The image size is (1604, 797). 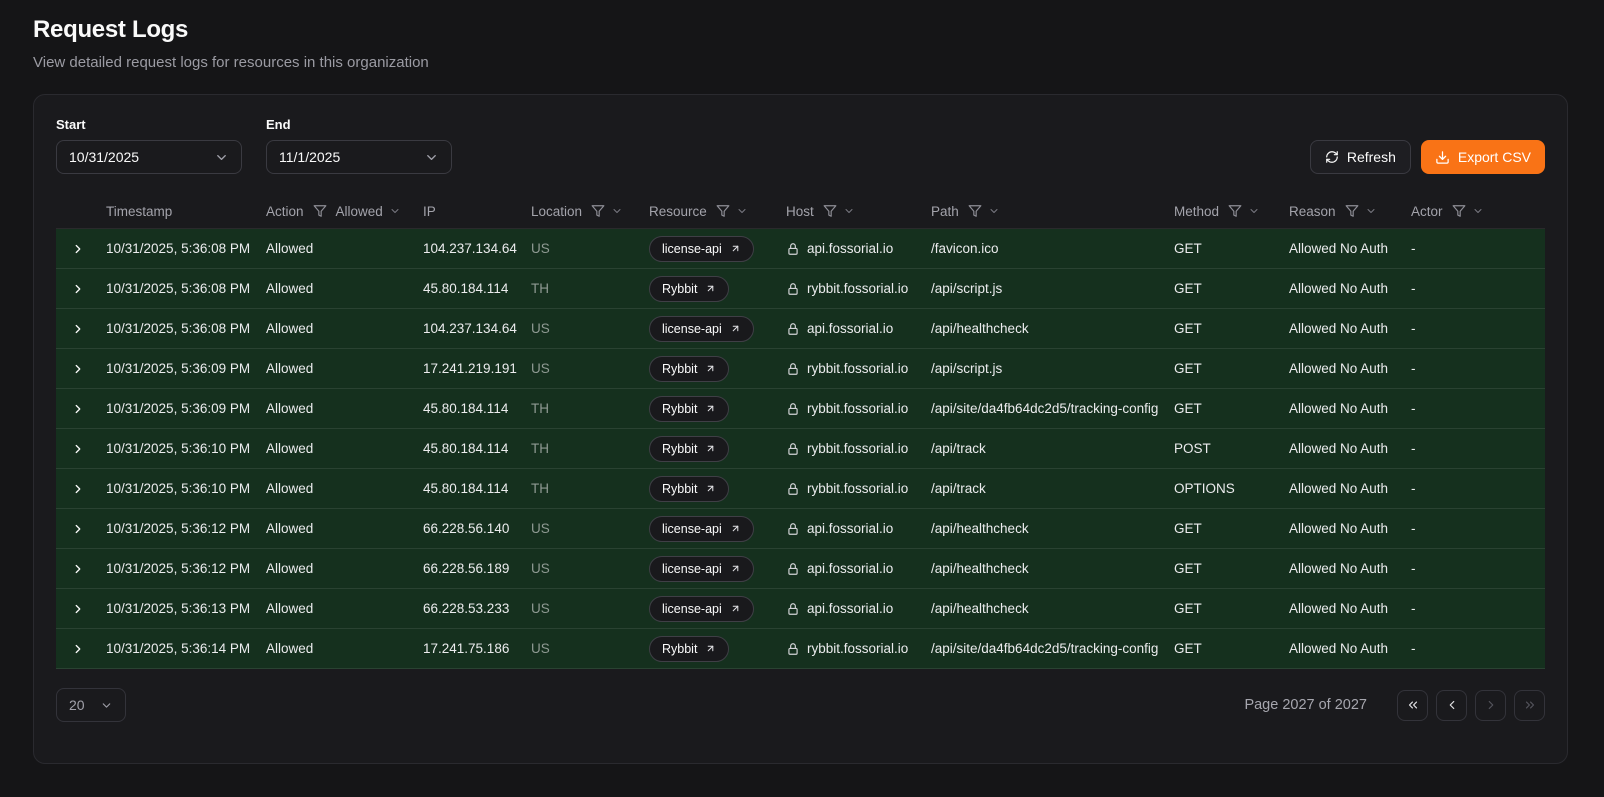 I want to click on ip-cell: 17.241.75.186, so click(x=466, y=648).